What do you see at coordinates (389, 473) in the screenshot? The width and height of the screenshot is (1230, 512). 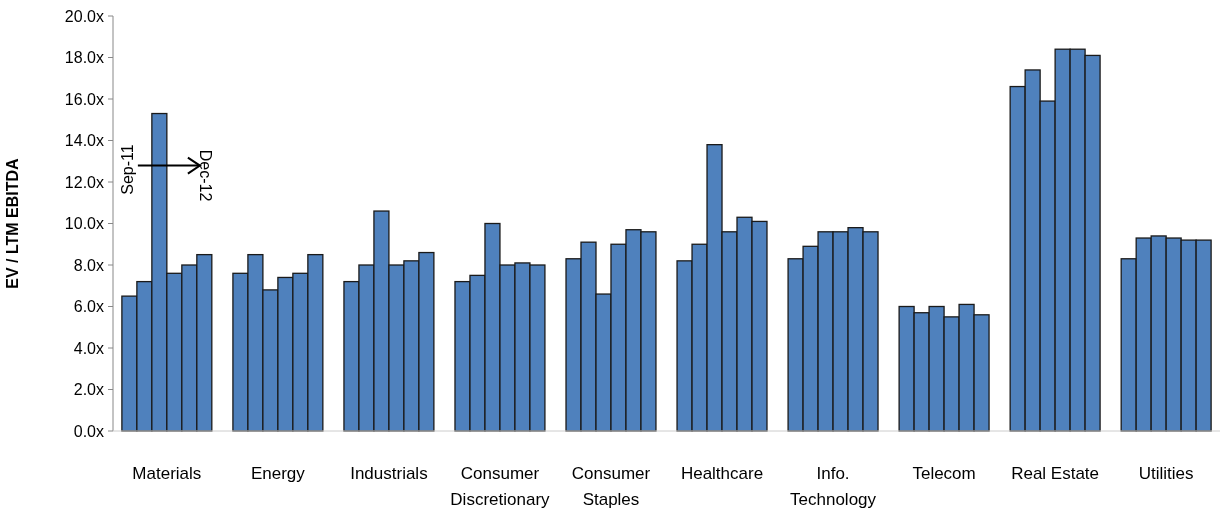 I see `x-tick-label: Industrials` at bounding box center [389, 473].